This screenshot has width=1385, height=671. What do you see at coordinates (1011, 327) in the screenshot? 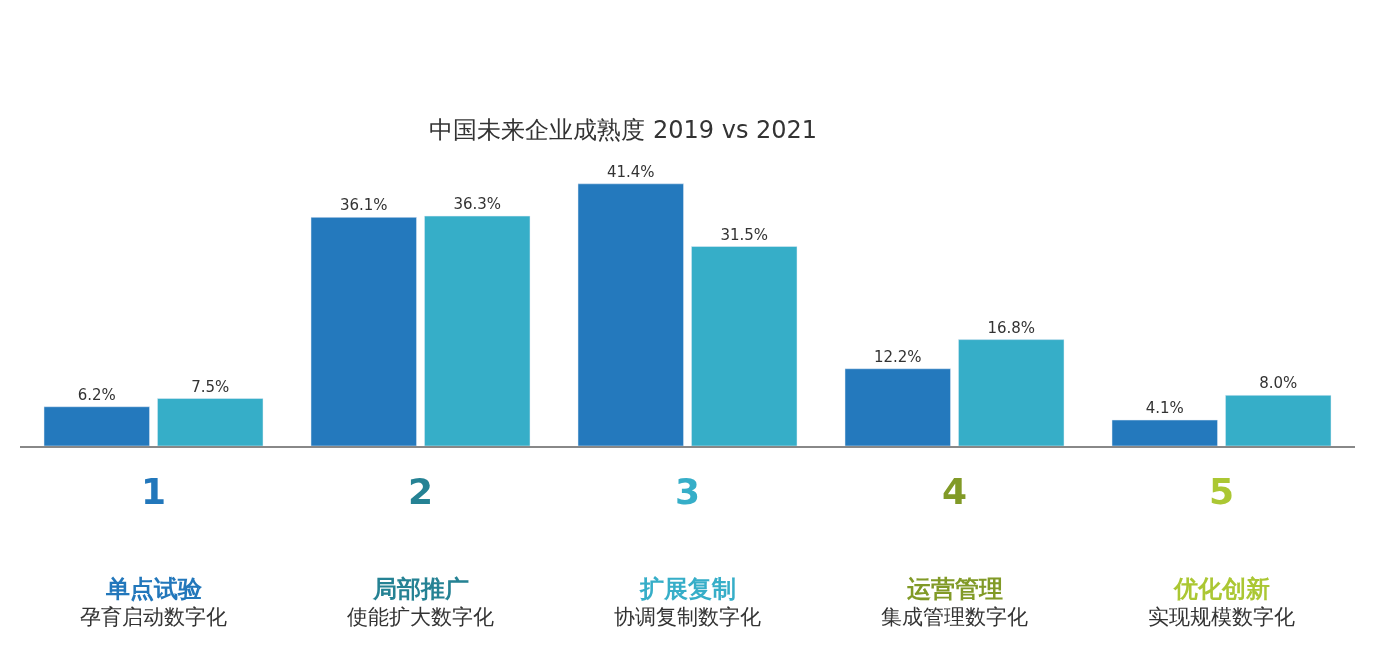
I see `data-label: 16.8%` at bounding box center [1011, 327].